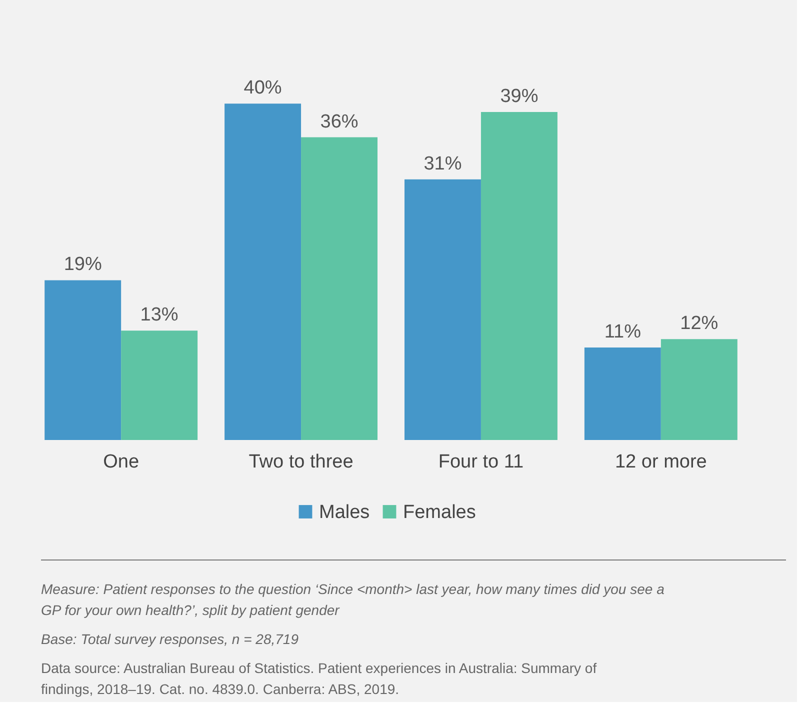 The width and height of the screenshot is (798, 728). I want to click on legend-label: Males, so click(344, 512).